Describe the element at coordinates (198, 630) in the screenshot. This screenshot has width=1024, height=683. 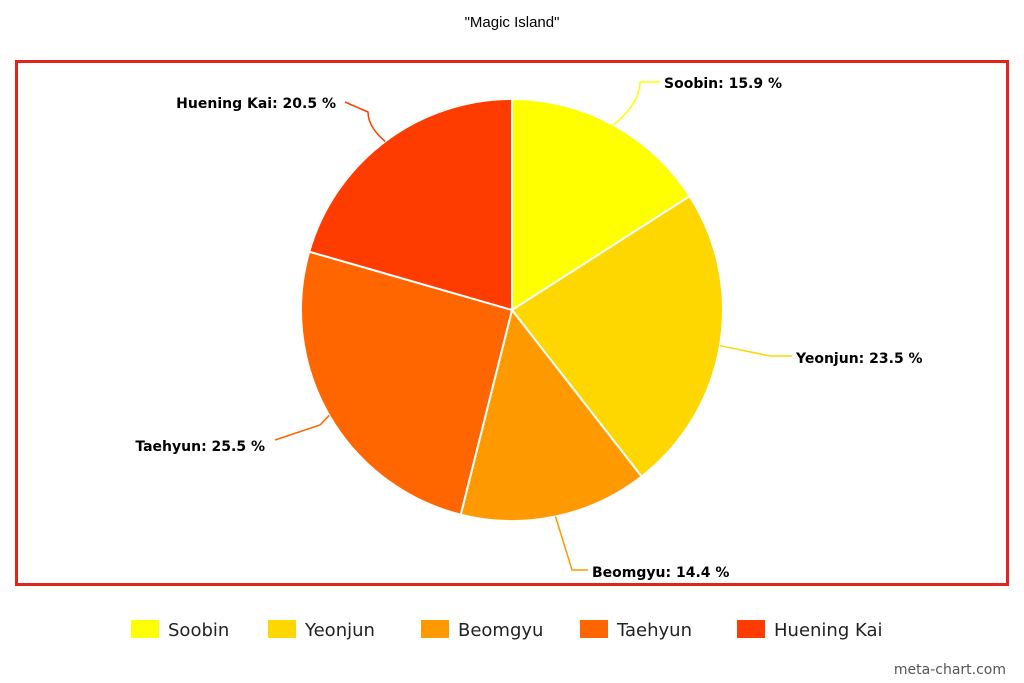
I see `legend-label-soobin: Soobin` at that location.